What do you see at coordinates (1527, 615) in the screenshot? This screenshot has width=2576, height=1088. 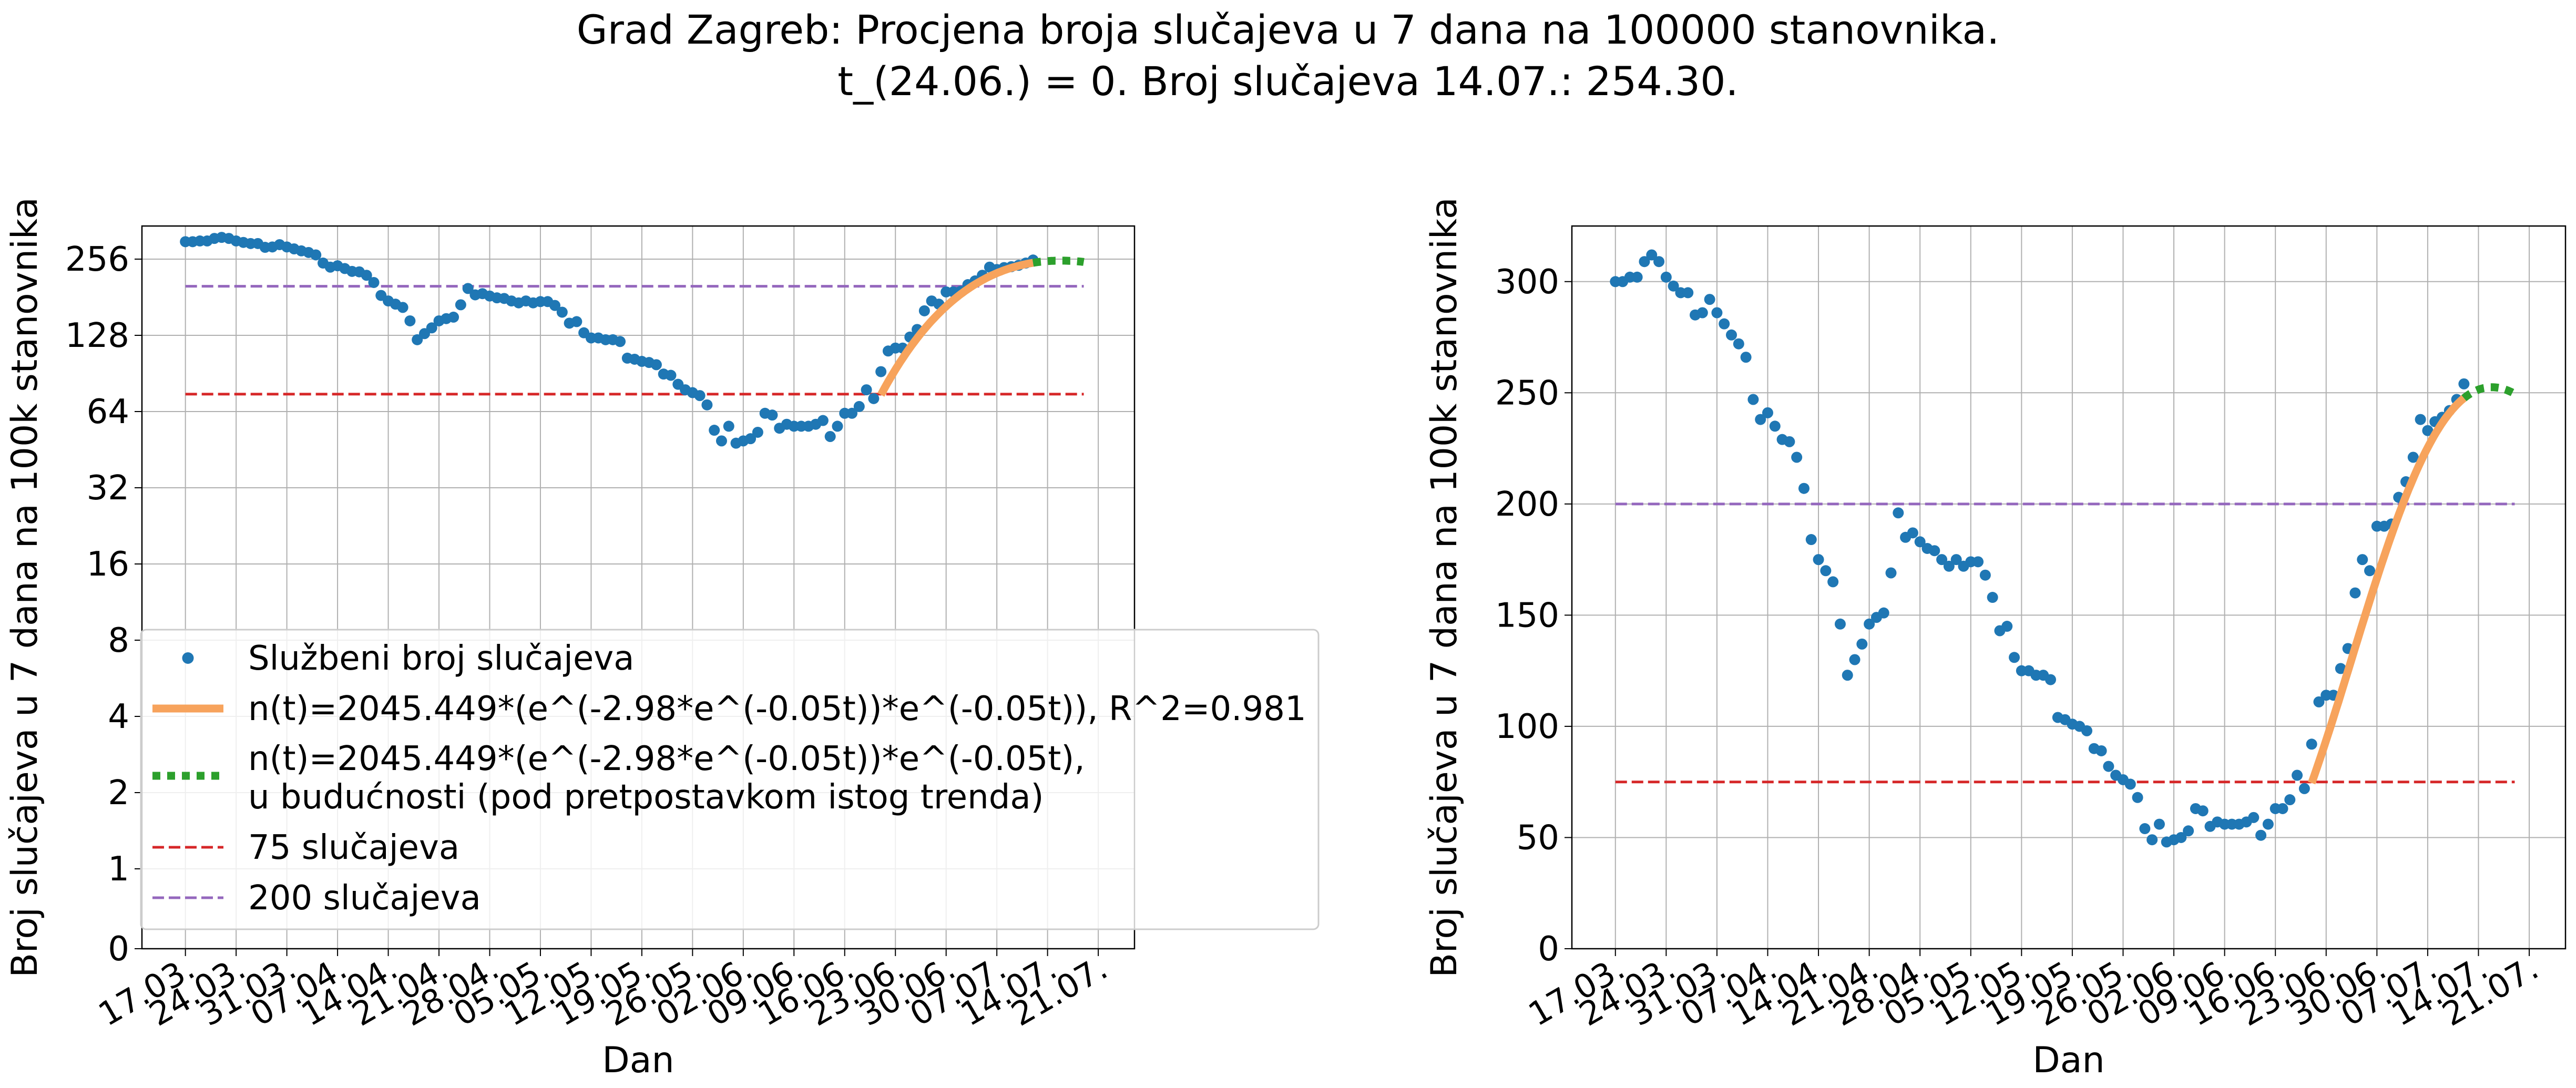 I see `y-tick-label: 150` at bounding box center [1527, 615].